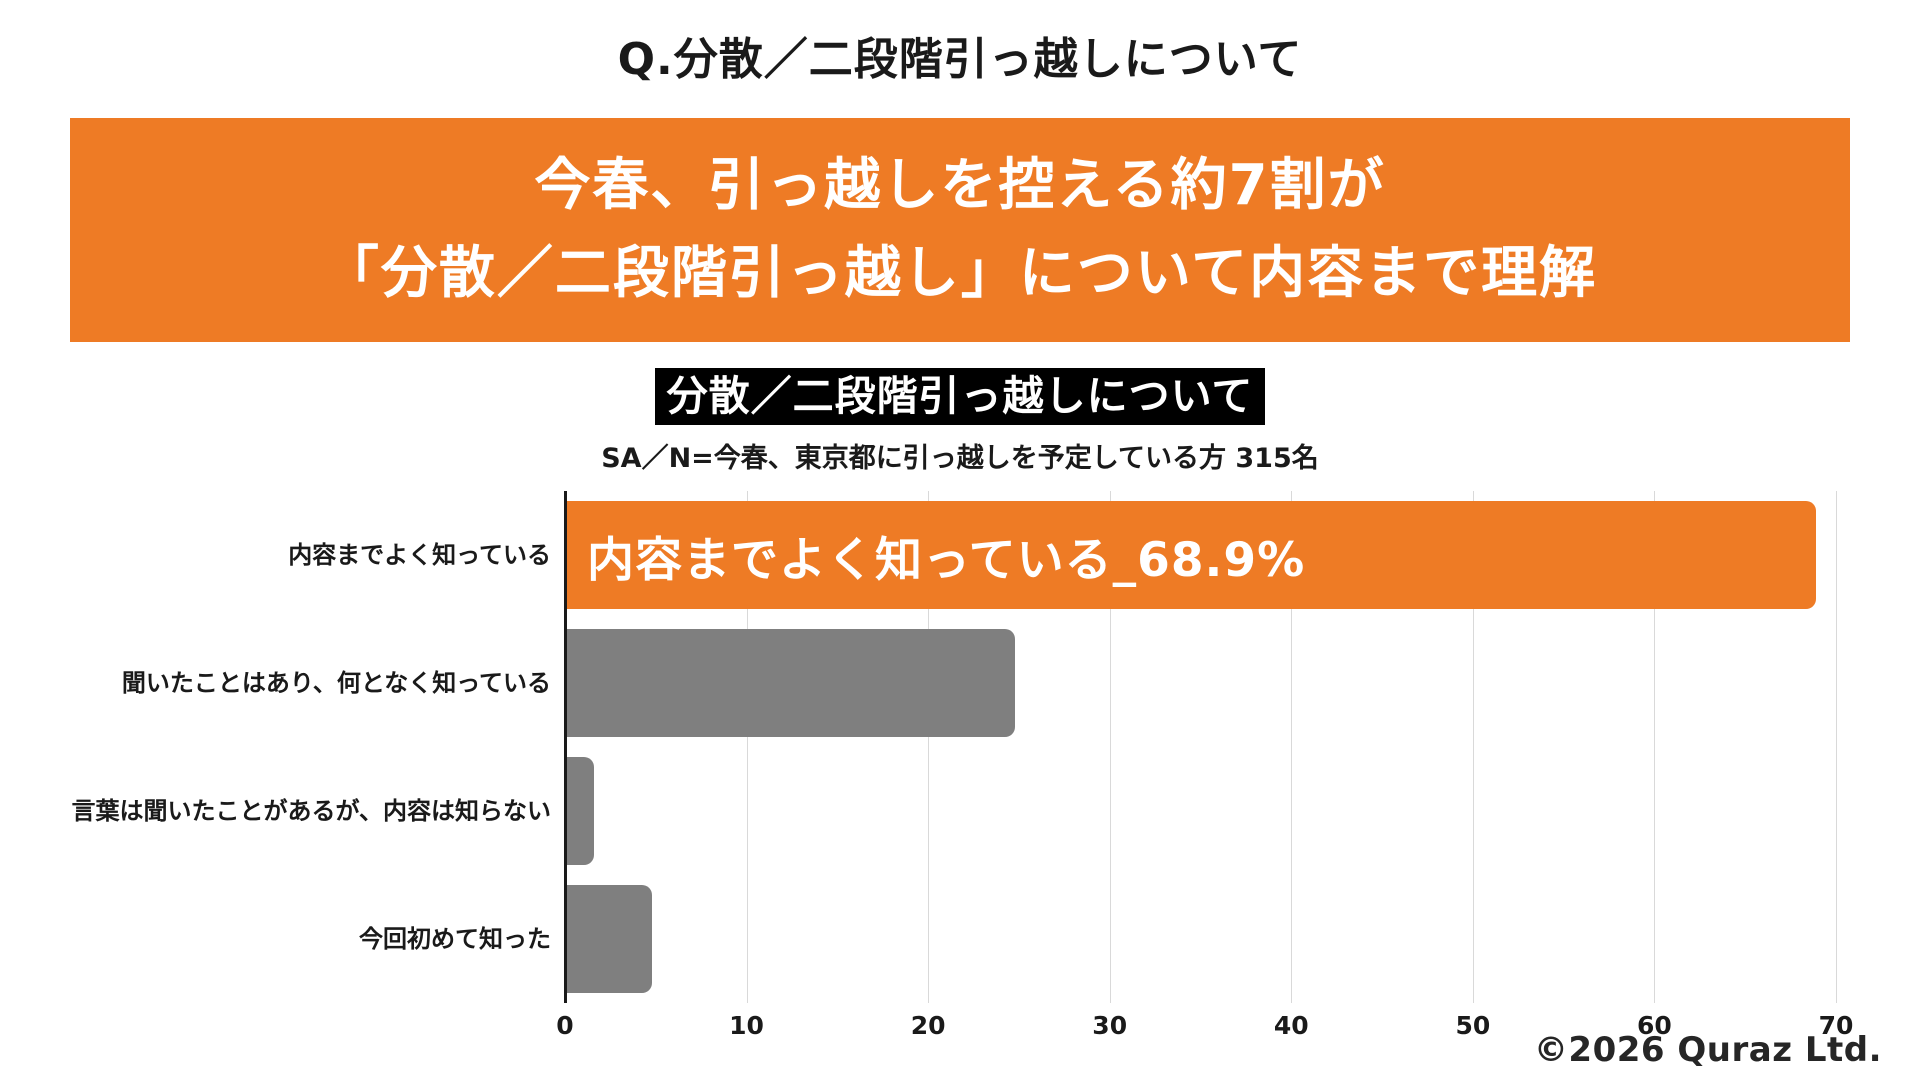 This screenshot has width=1920, height=1080. I want to click on bar-row-3: 言葉は聞いたことがあるが、内容は知らない, so click(953, 811).